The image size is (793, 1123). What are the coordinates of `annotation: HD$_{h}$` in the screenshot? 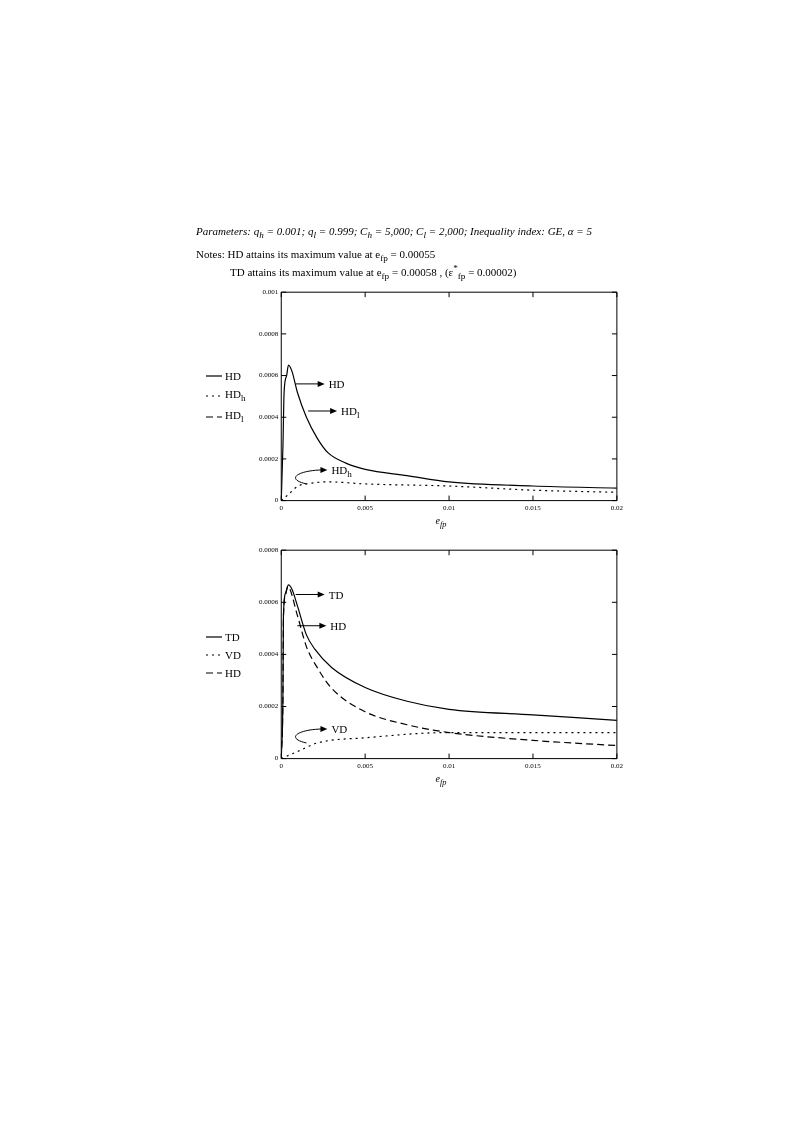 It's located at (341, 472).